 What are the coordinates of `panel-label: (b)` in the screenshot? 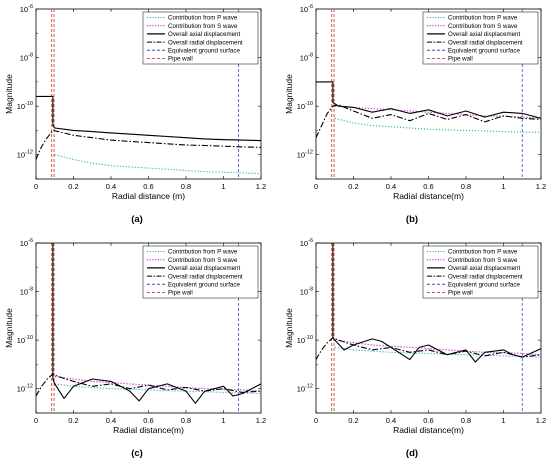 It's located at (412, 219).